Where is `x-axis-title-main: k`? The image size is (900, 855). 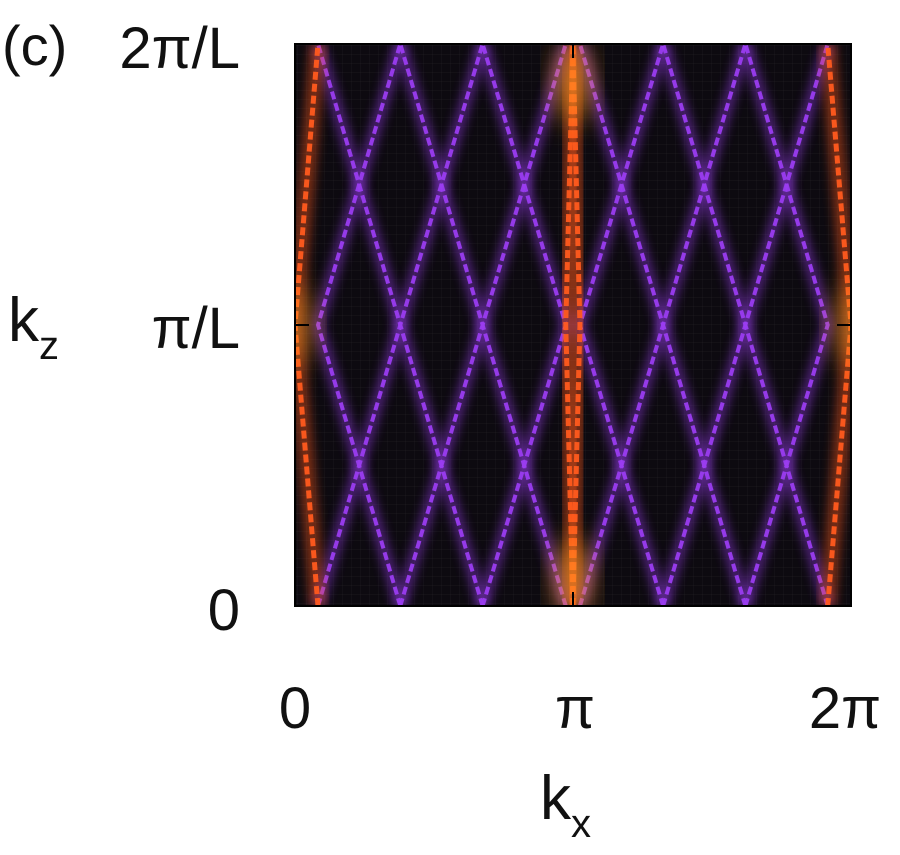
x-axis-title-main: k is located at coordinates (555, 798).